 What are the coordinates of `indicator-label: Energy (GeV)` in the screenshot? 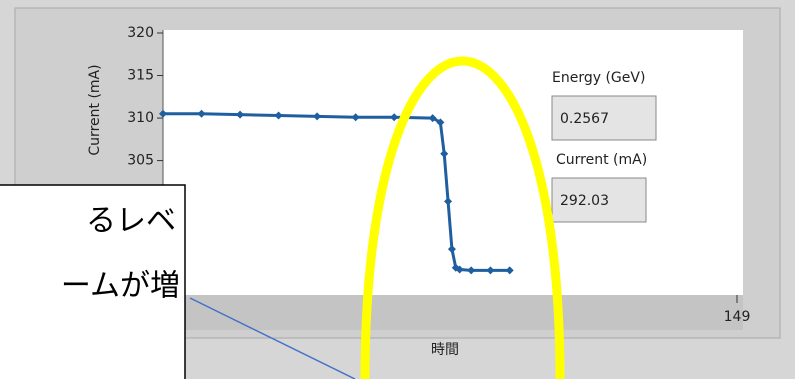 It's located at (598, 78).